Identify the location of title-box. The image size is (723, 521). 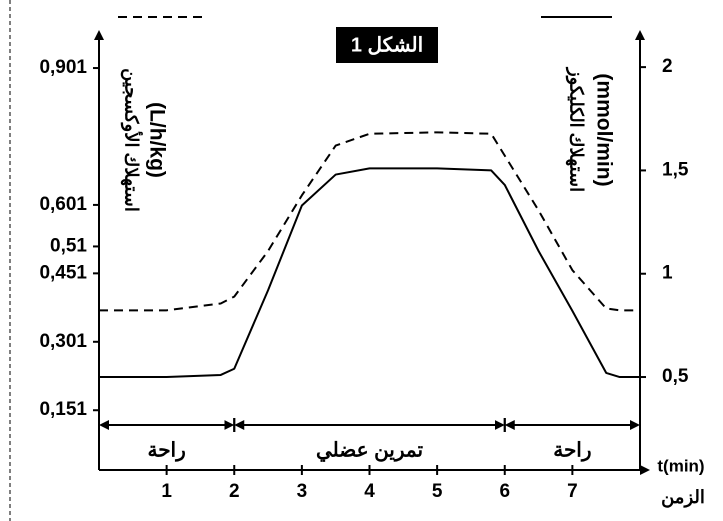
(387, 45).